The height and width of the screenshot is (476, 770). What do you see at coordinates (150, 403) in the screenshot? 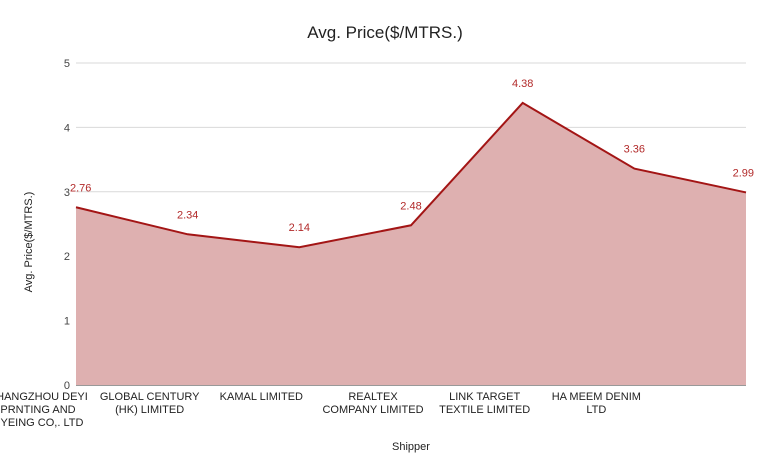
I see `x-category-label: GLOBAL CENTURY (HK) LIMITED` at bounding box center [150, 403].